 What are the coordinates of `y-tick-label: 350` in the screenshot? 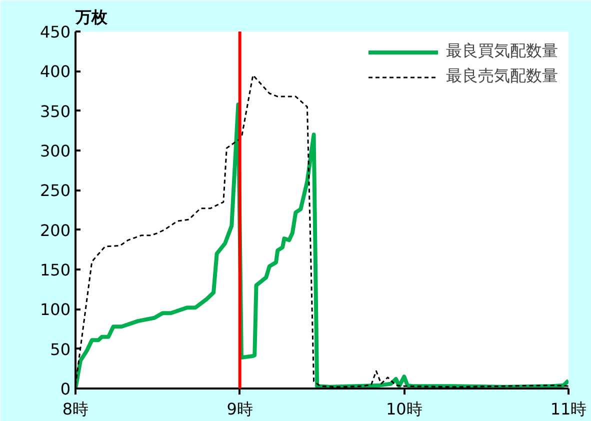 It's located at (55, 111).